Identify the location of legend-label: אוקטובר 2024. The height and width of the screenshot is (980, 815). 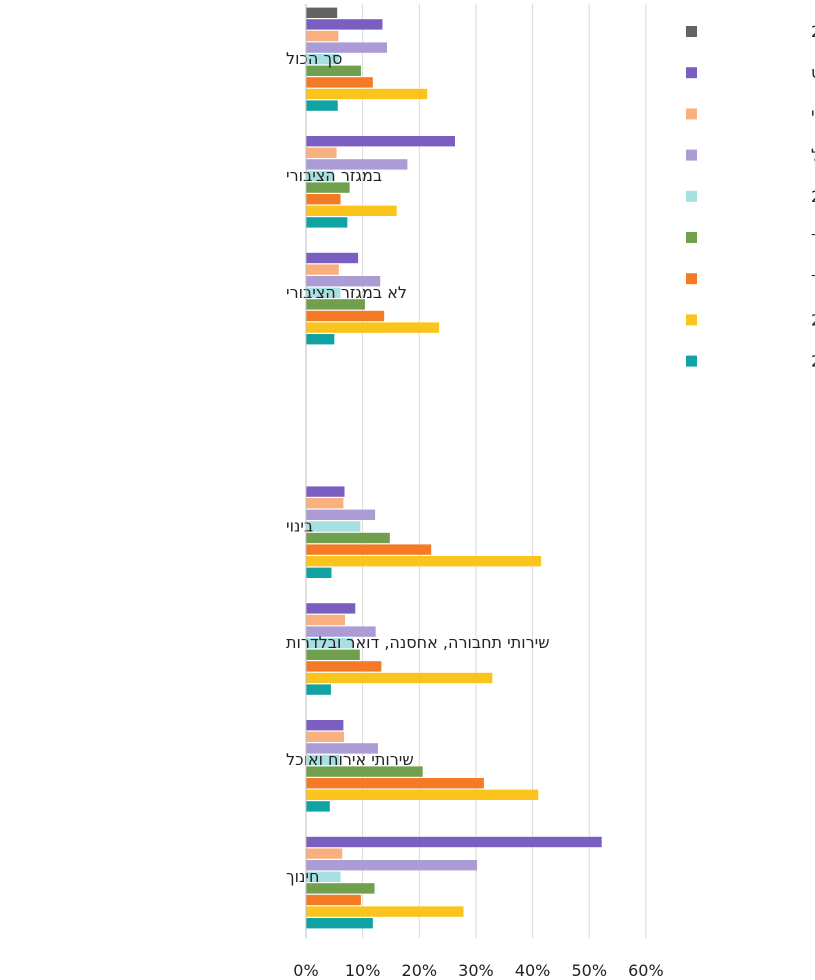
(813, 31).